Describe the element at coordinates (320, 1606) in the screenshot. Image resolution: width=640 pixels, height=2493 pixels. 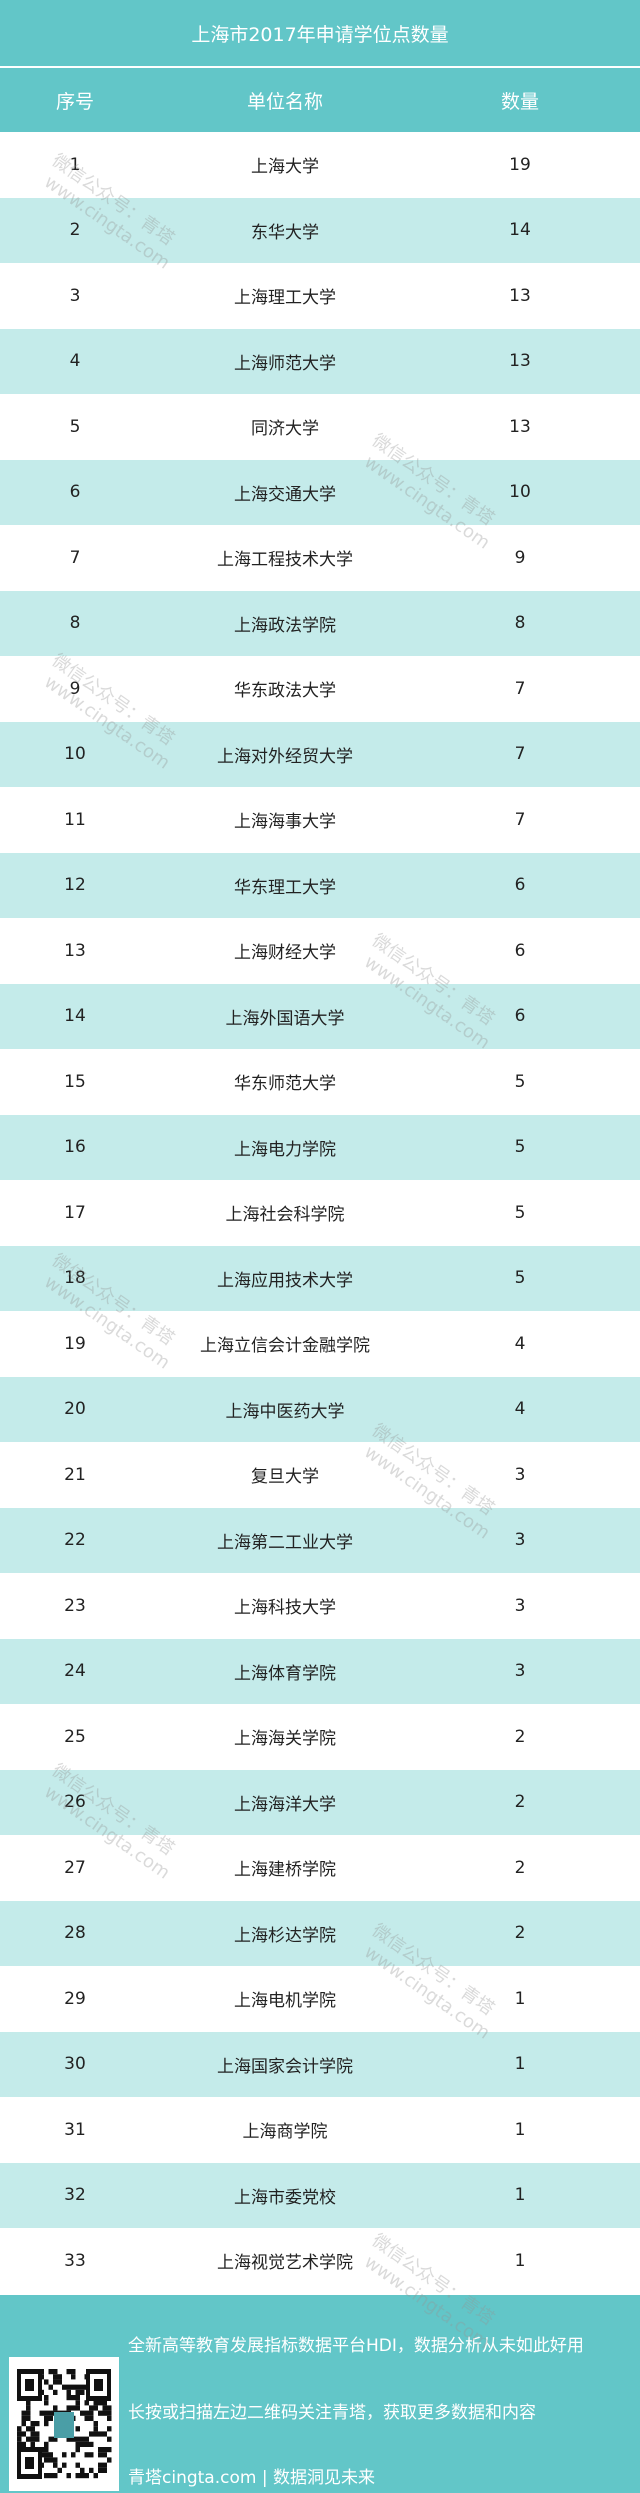
I see `table-row: 23 上海科技大学 3` at that location.